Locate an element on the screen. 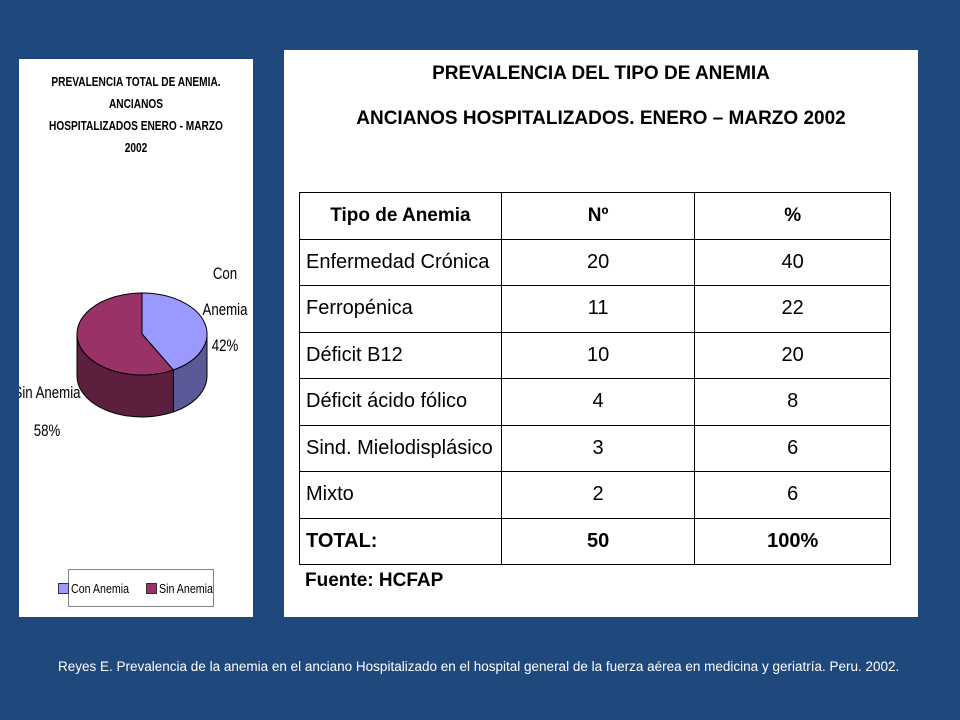 The height and width of the screenshot is (720, 960). legend-item-sin-anemia: Sin Anemia is located at coordinates (185, 588).